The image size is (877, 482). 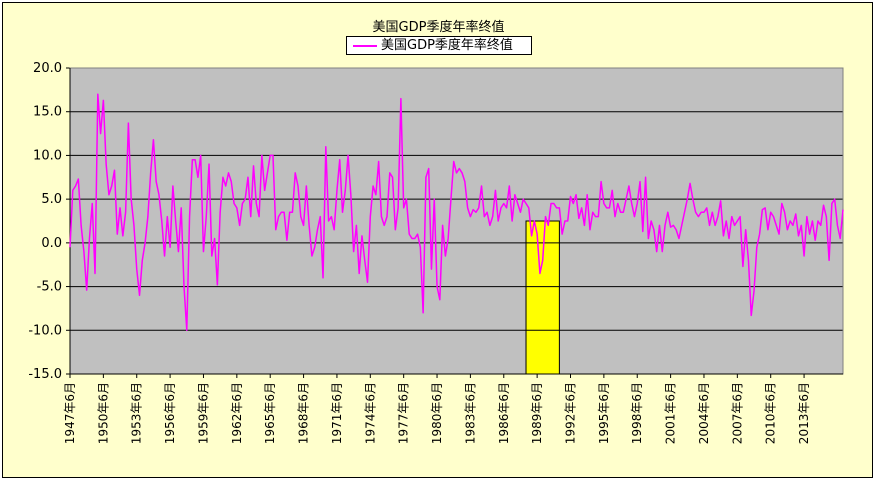 What do you see at coordinates (203, 413) in the screenshot?
I see `x-tick-label: 1959年6月` at bounding box center [203, 413].